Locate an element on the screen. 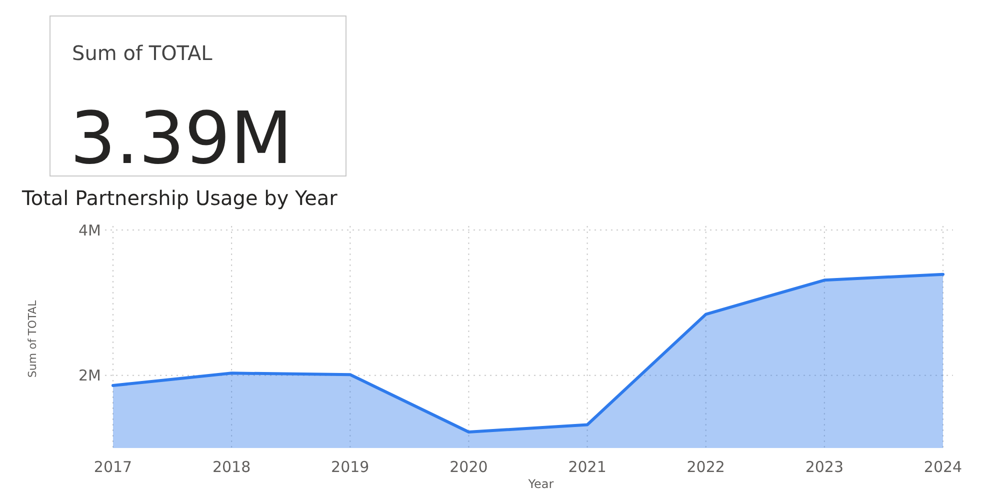 This screenshot has width=981, height=504. x-tick-label: 2019 is located at coordinates (350, 467).